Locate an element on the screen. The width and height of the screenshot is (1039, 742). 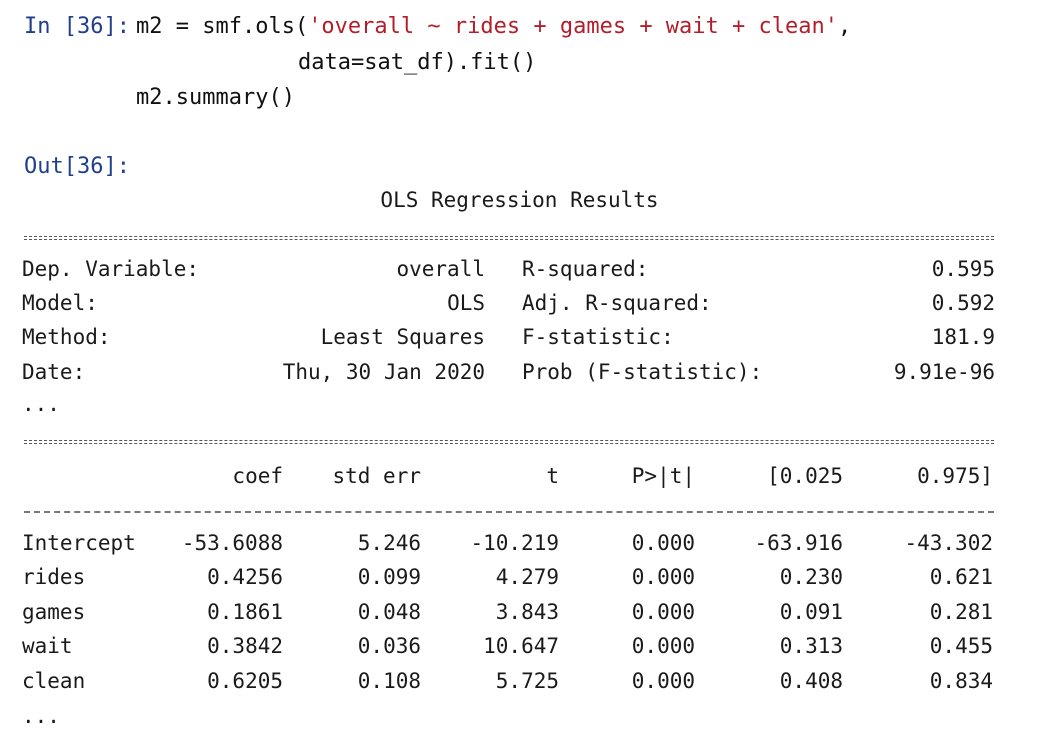
column-header: [0.025 is located at coordinates (805, 476).